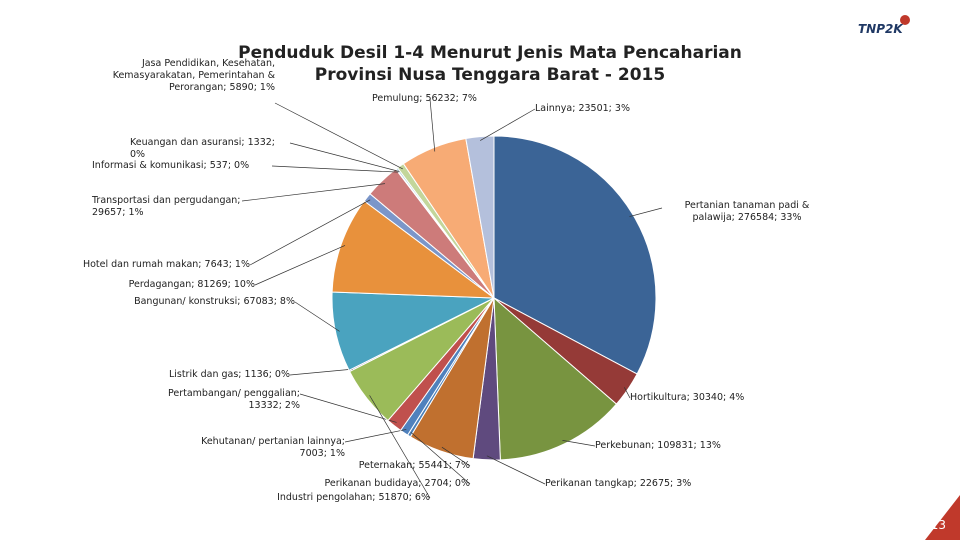 The image size is (960, 540). I want to click on data-label: Pertambangan/ penggalian; 13332; 2%, so click(233, 399).